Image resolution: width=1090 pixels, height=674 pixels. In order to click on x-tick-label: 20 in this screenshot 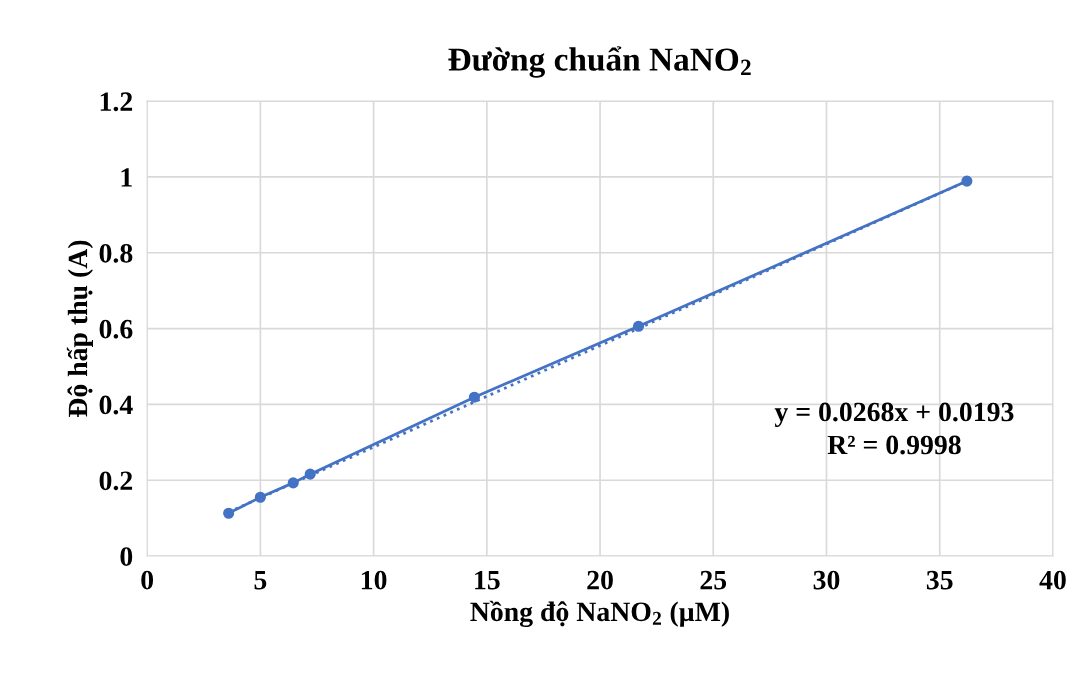, I will do `click(600, 580)`.